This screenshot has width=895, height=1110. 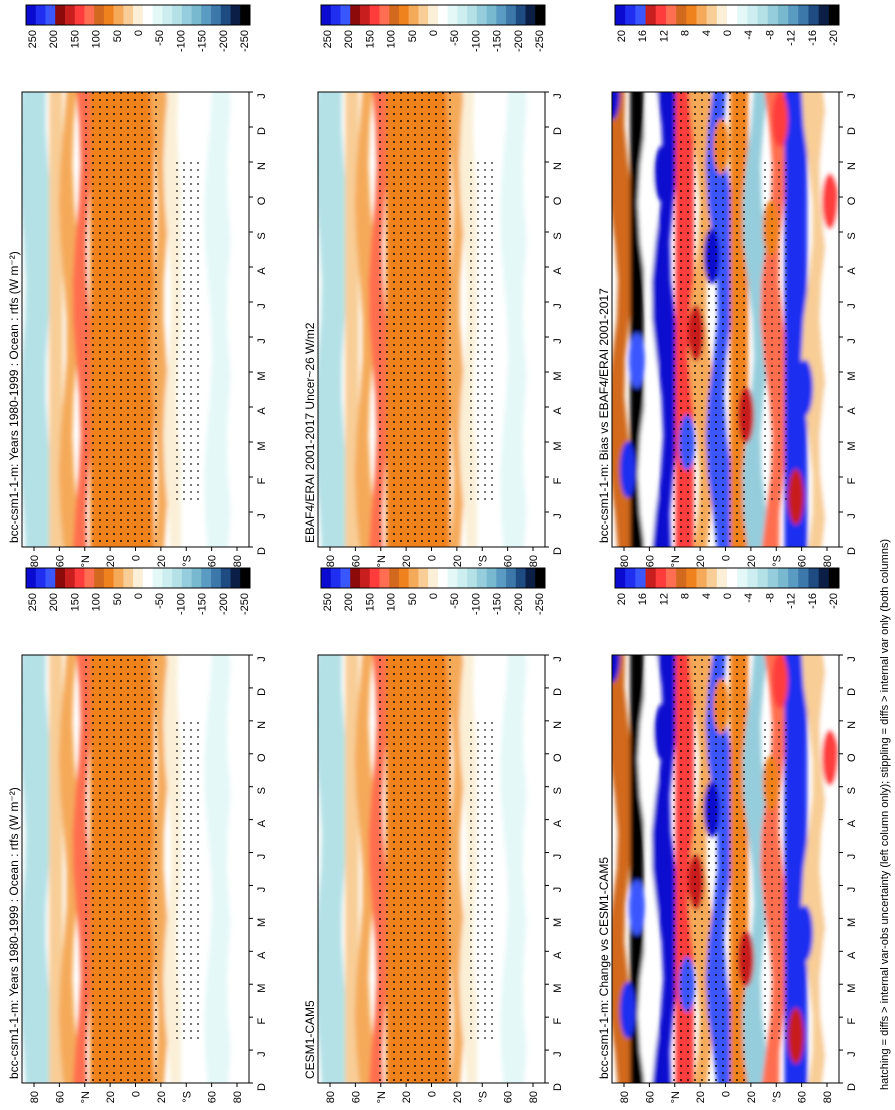 What do you see at coordinates (834, 601) in the screenshot?
I see `colorbar-tick-label: -20` at bounding box center [834, 601].